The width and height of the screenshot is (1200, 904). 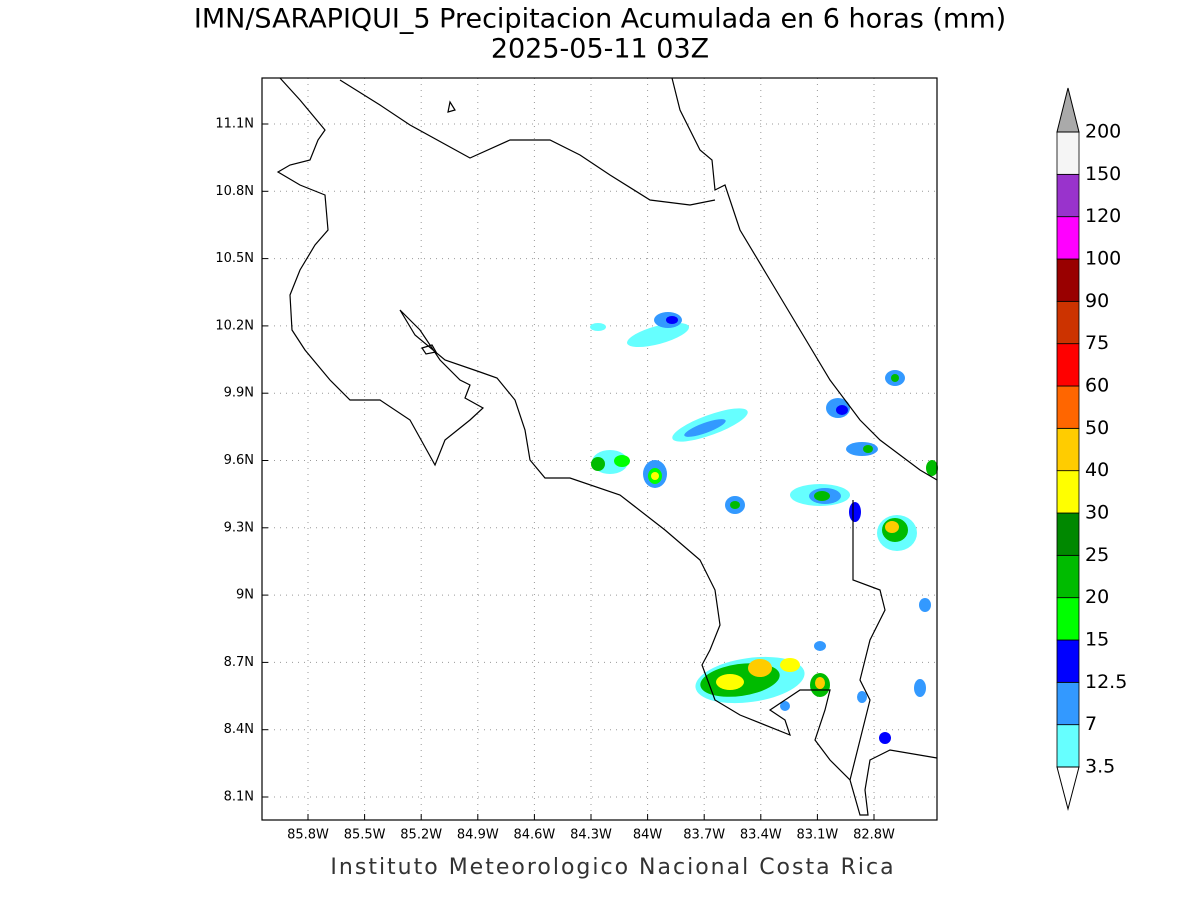 I want to click on colorbar-label: 60, so click(x=1097, y=386).